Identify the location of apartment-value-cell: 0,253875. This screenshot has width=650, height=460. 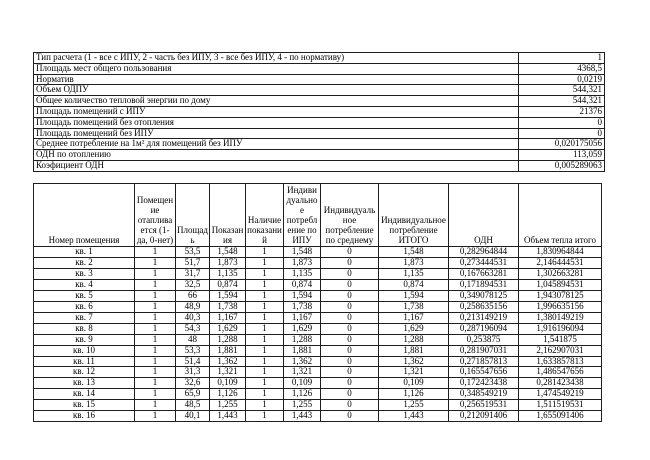
(483, 339).